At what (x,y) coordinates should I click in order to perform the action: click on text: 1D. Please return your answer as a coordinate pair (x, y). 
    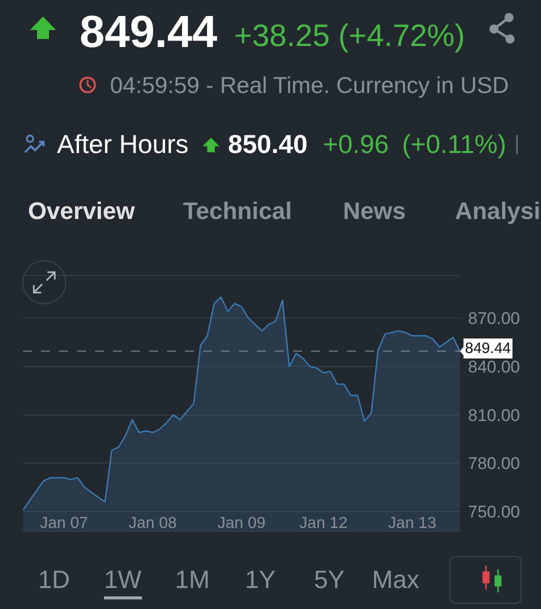
    Looking at the image, I should click on (54, 580).